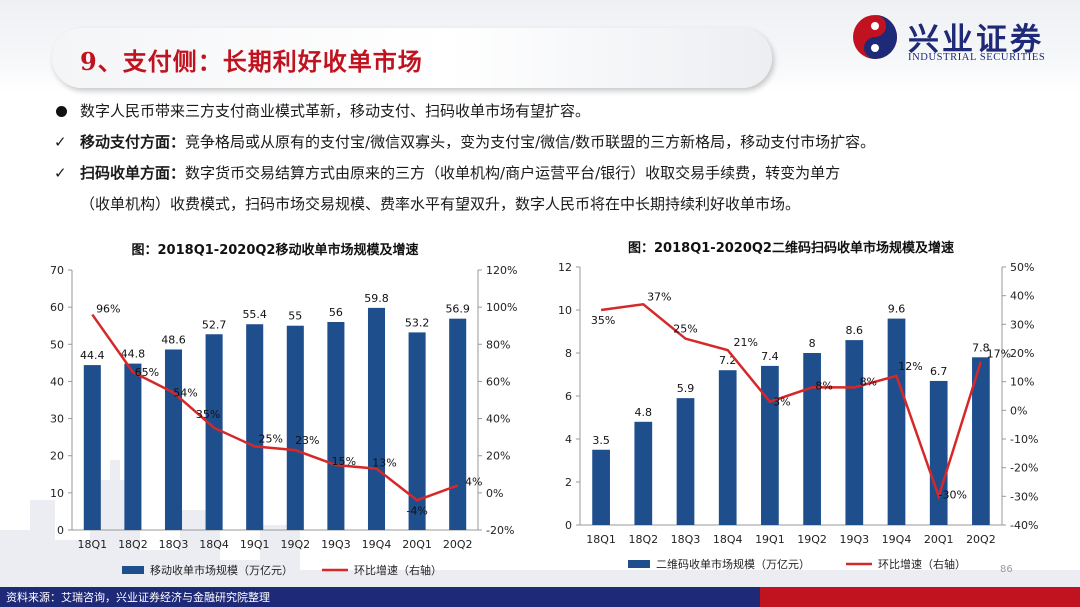  What do you see at coordinates (981, 347) in the screenshot?
I see `bar-data-label: 7.8` at bounding box center [981, 347].